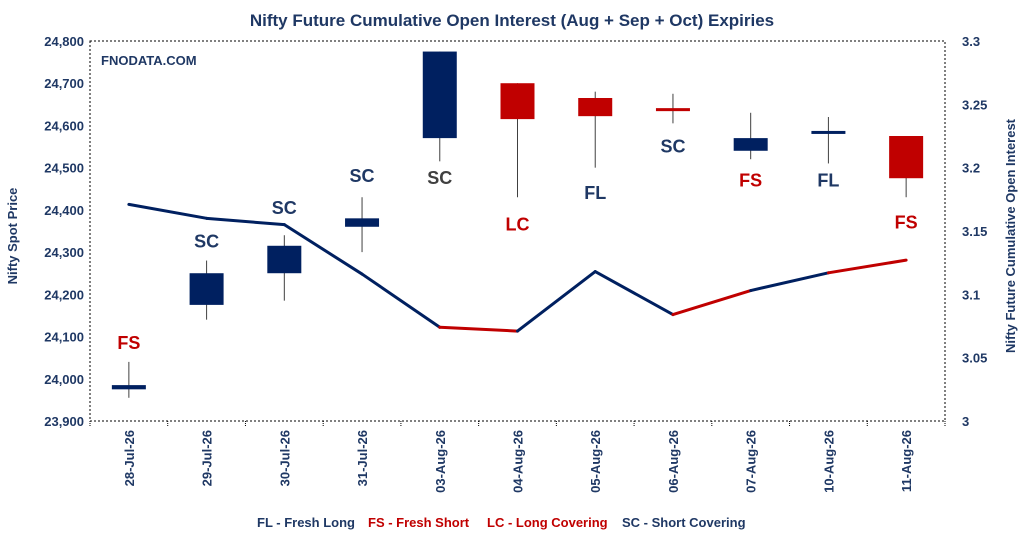 This screenshot has height=533, width=1024. I want to click on watermark: FNODATA.COM, so click(149, 60).